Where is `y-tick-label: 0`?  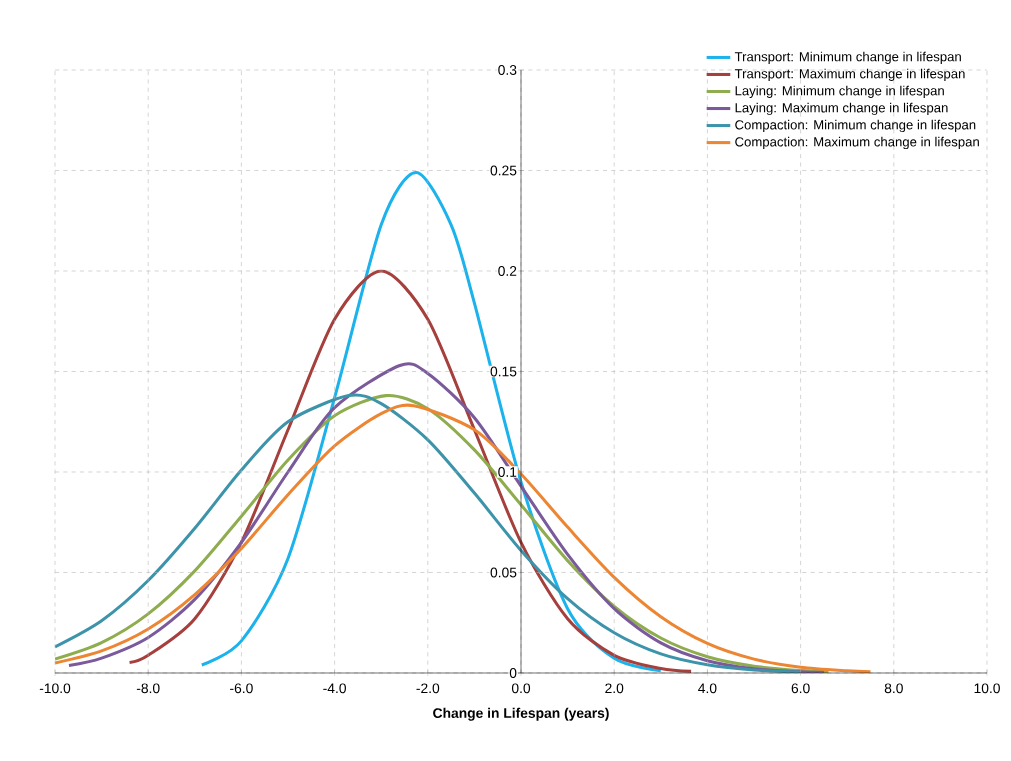 y-tick-label: 0 is located at coordinates (513, 673).